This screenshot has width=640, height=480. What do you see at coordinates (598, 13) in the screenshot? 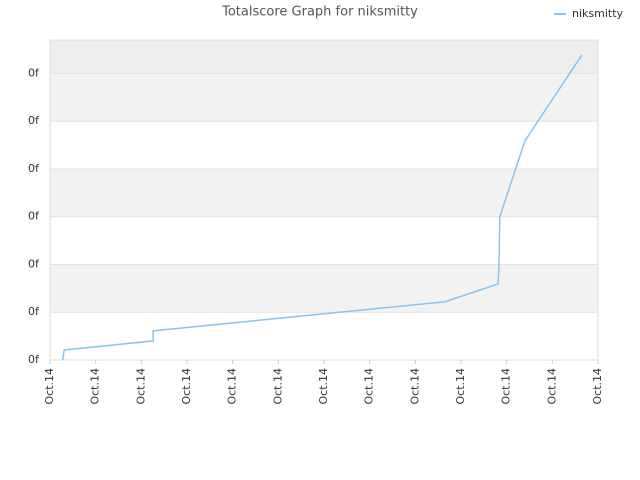
I see `legend-label: niksmitty` at bounding box center [598, 13].